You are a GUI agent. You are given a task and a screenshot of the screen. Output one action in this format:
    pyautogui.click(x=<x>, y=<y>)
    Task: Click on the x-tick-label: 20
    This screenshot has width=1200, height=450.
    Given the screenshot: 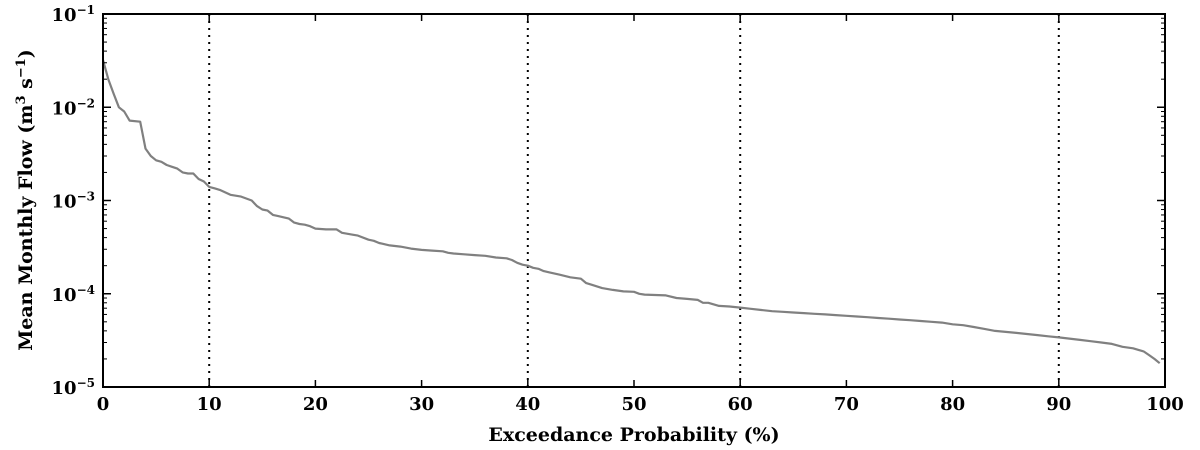 What is the action you would take?
    pyautogui.click(x=315, y=404)
    